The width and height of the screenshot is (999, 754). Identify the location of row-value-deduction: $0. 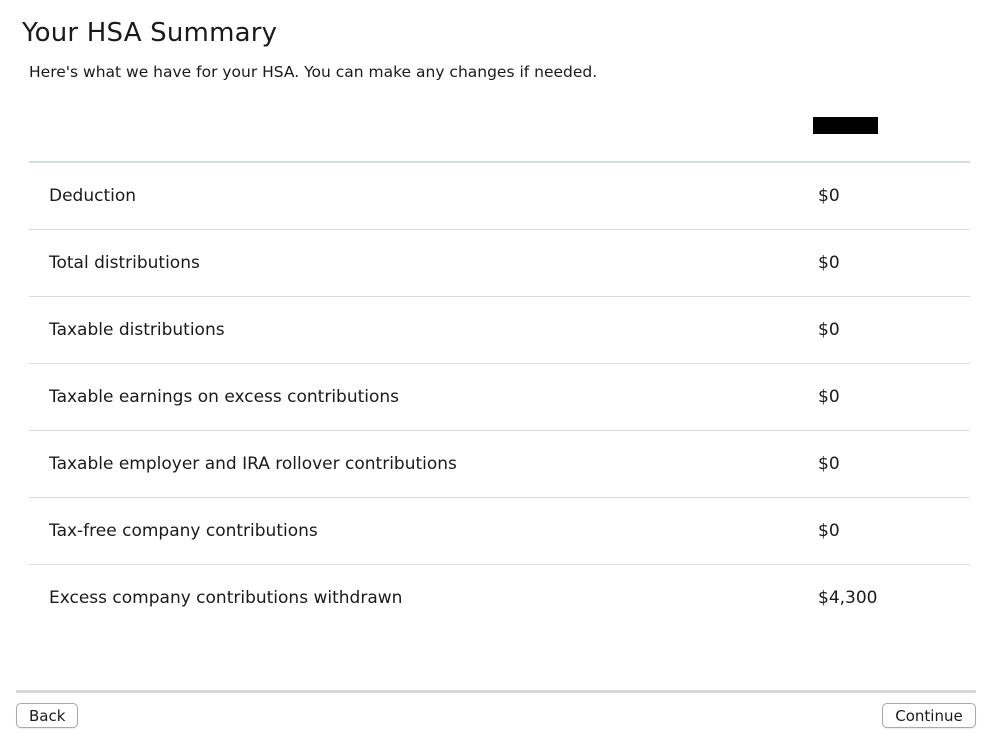
(829, 196).